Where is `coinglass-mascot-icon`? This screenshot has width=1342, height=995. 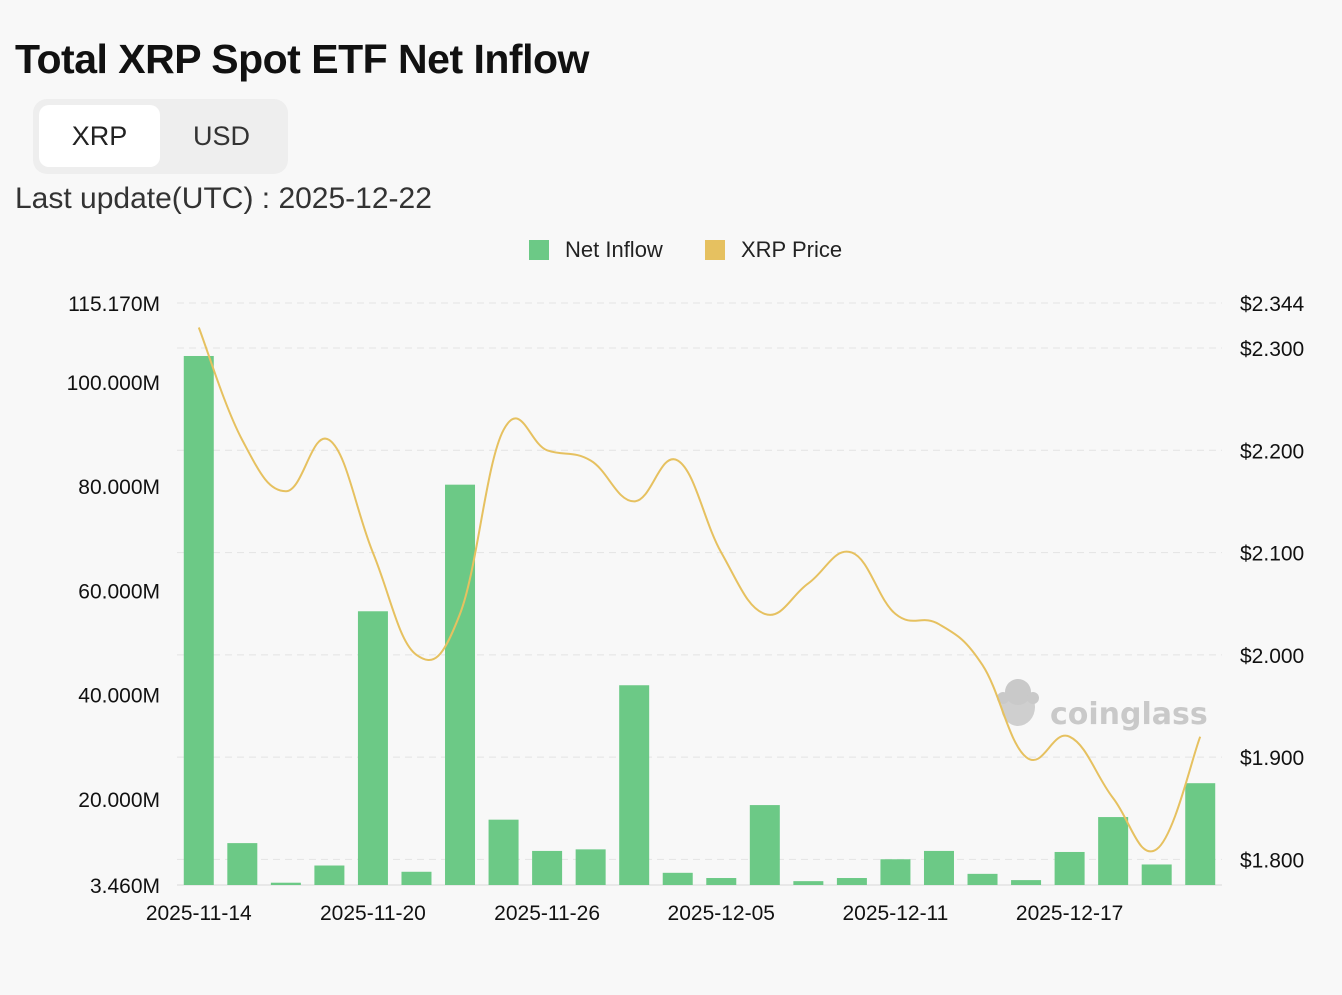 coinglass-mascot-icon is located at coordinates (1018, 702).